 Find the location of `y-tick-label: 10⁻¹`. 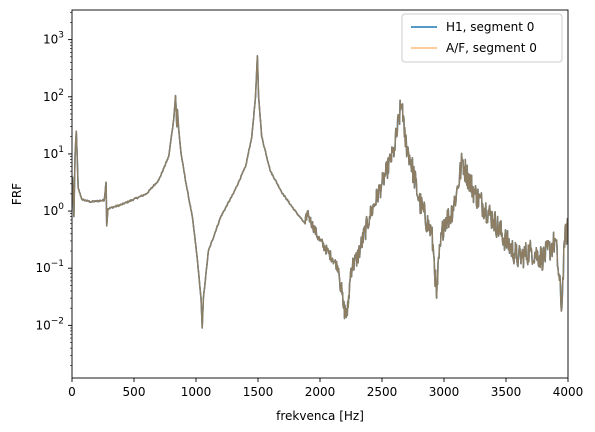

y-tick-label: 10⁻¹ is located at coordinates (49, 267).